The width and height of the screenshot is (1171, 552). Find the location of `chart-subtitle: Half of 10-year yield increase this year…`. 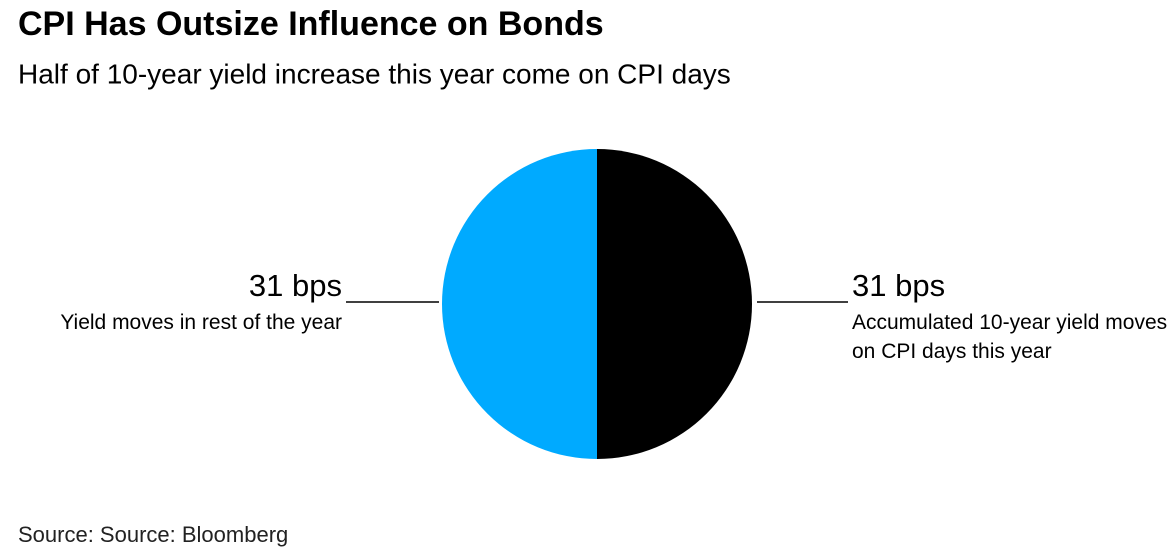

chart-subtitle: Half of 10-year yield increase this year… is located at coordinates (374, 73).